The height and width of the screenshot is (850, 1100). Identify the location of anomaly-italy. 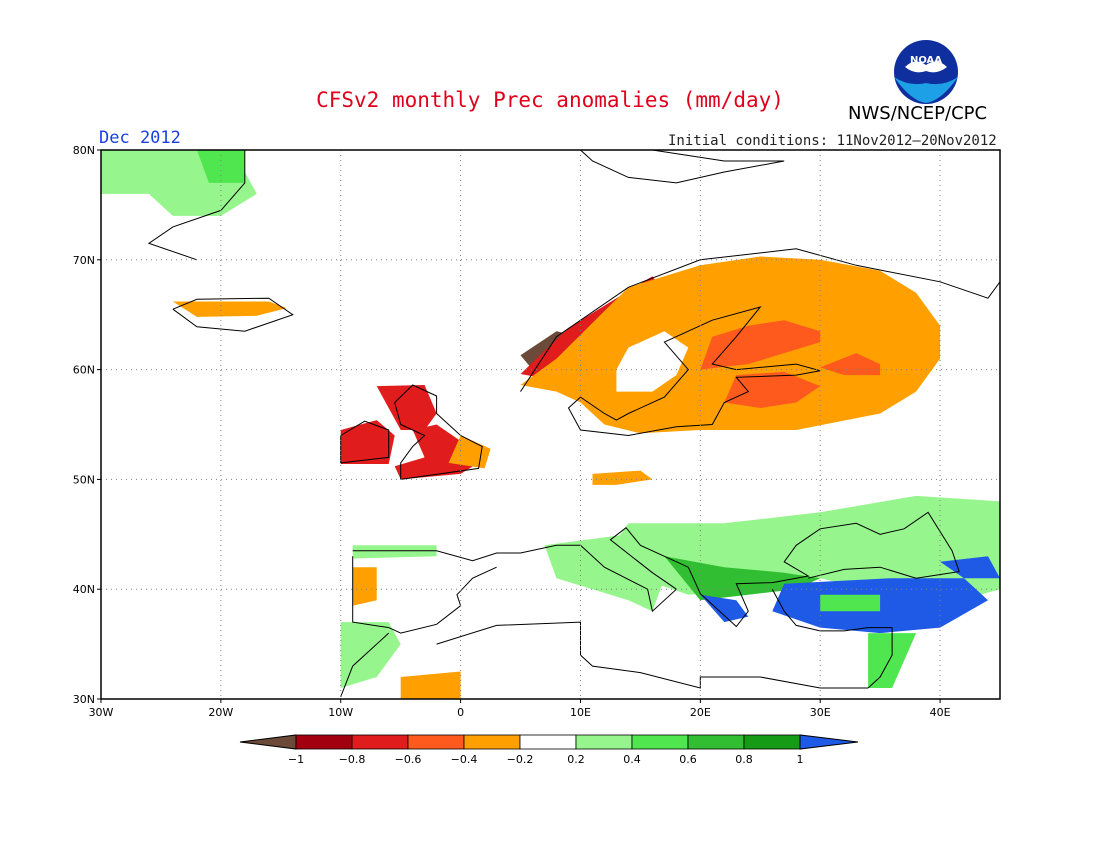
(604, 573).